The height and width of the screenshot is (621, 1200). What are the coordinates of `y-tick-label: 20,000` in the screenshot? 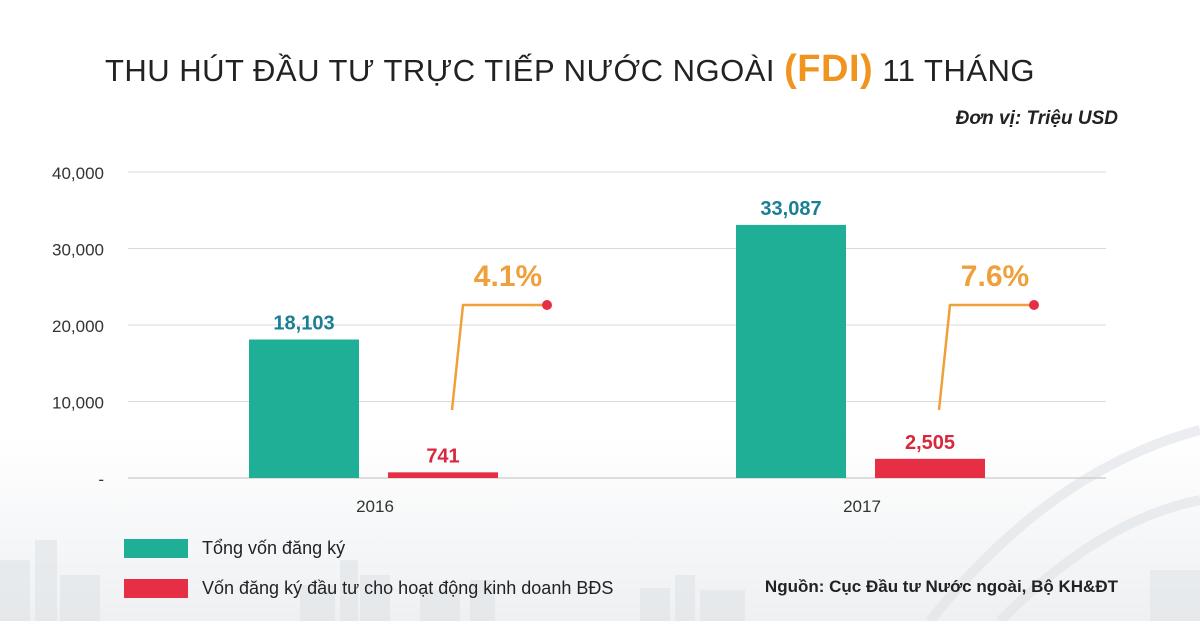 It's located at (78, 326).